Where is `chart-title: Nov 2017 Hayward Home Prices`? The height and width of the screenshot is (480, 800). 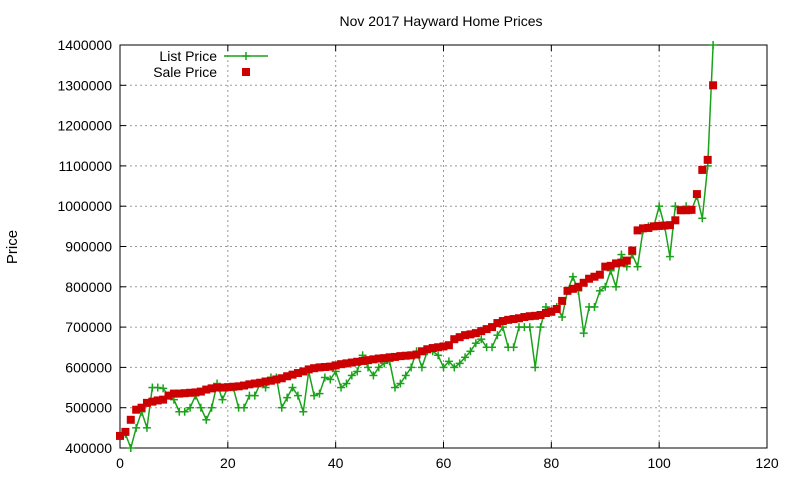 chart-title: Nov 2017 Hayward Home Prices is located at coordinates (440, 21).